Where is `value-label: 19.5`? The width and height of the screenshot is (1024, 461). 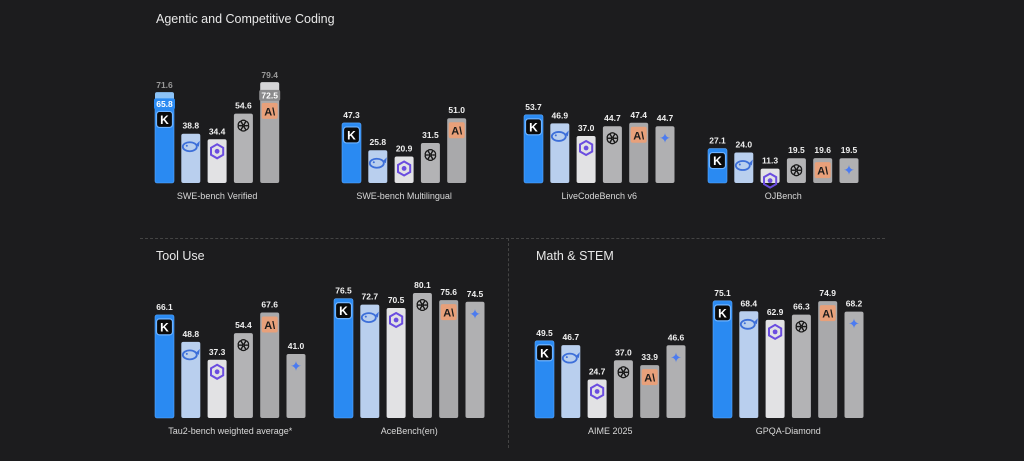
value-label: 19.5 is located at coordinates (796, 150).